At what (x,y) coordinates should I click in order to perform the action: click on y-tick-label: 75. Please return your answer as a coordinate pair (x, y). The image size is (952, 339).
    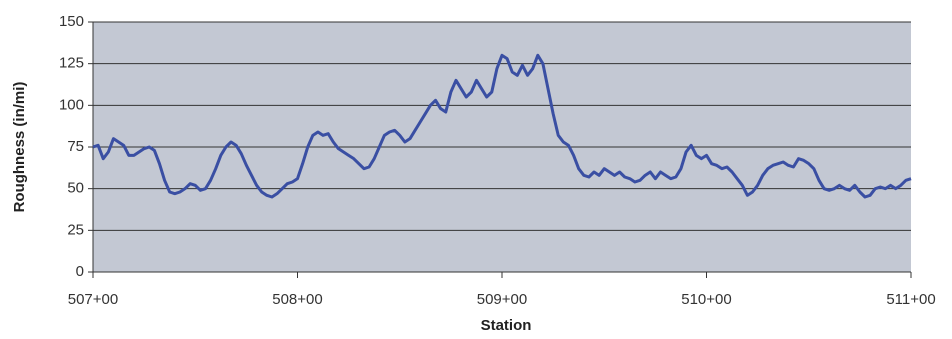
    Looking at the image, I should click on (75, 146).